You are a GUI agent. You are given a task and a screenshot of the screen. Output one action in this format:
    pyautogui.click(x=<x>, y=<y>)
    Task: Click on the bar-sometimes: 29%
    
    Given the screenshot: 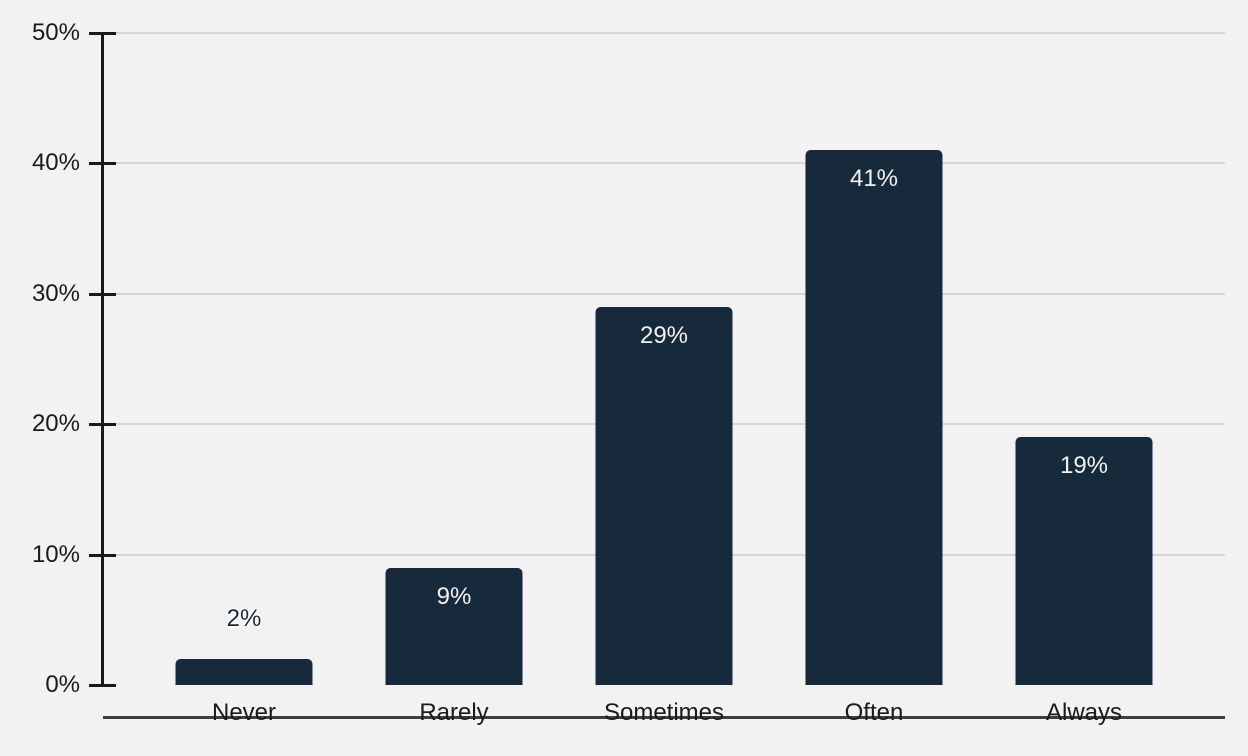 What is the action you would take?
    pyautogui.click(x=664, y=495)
    